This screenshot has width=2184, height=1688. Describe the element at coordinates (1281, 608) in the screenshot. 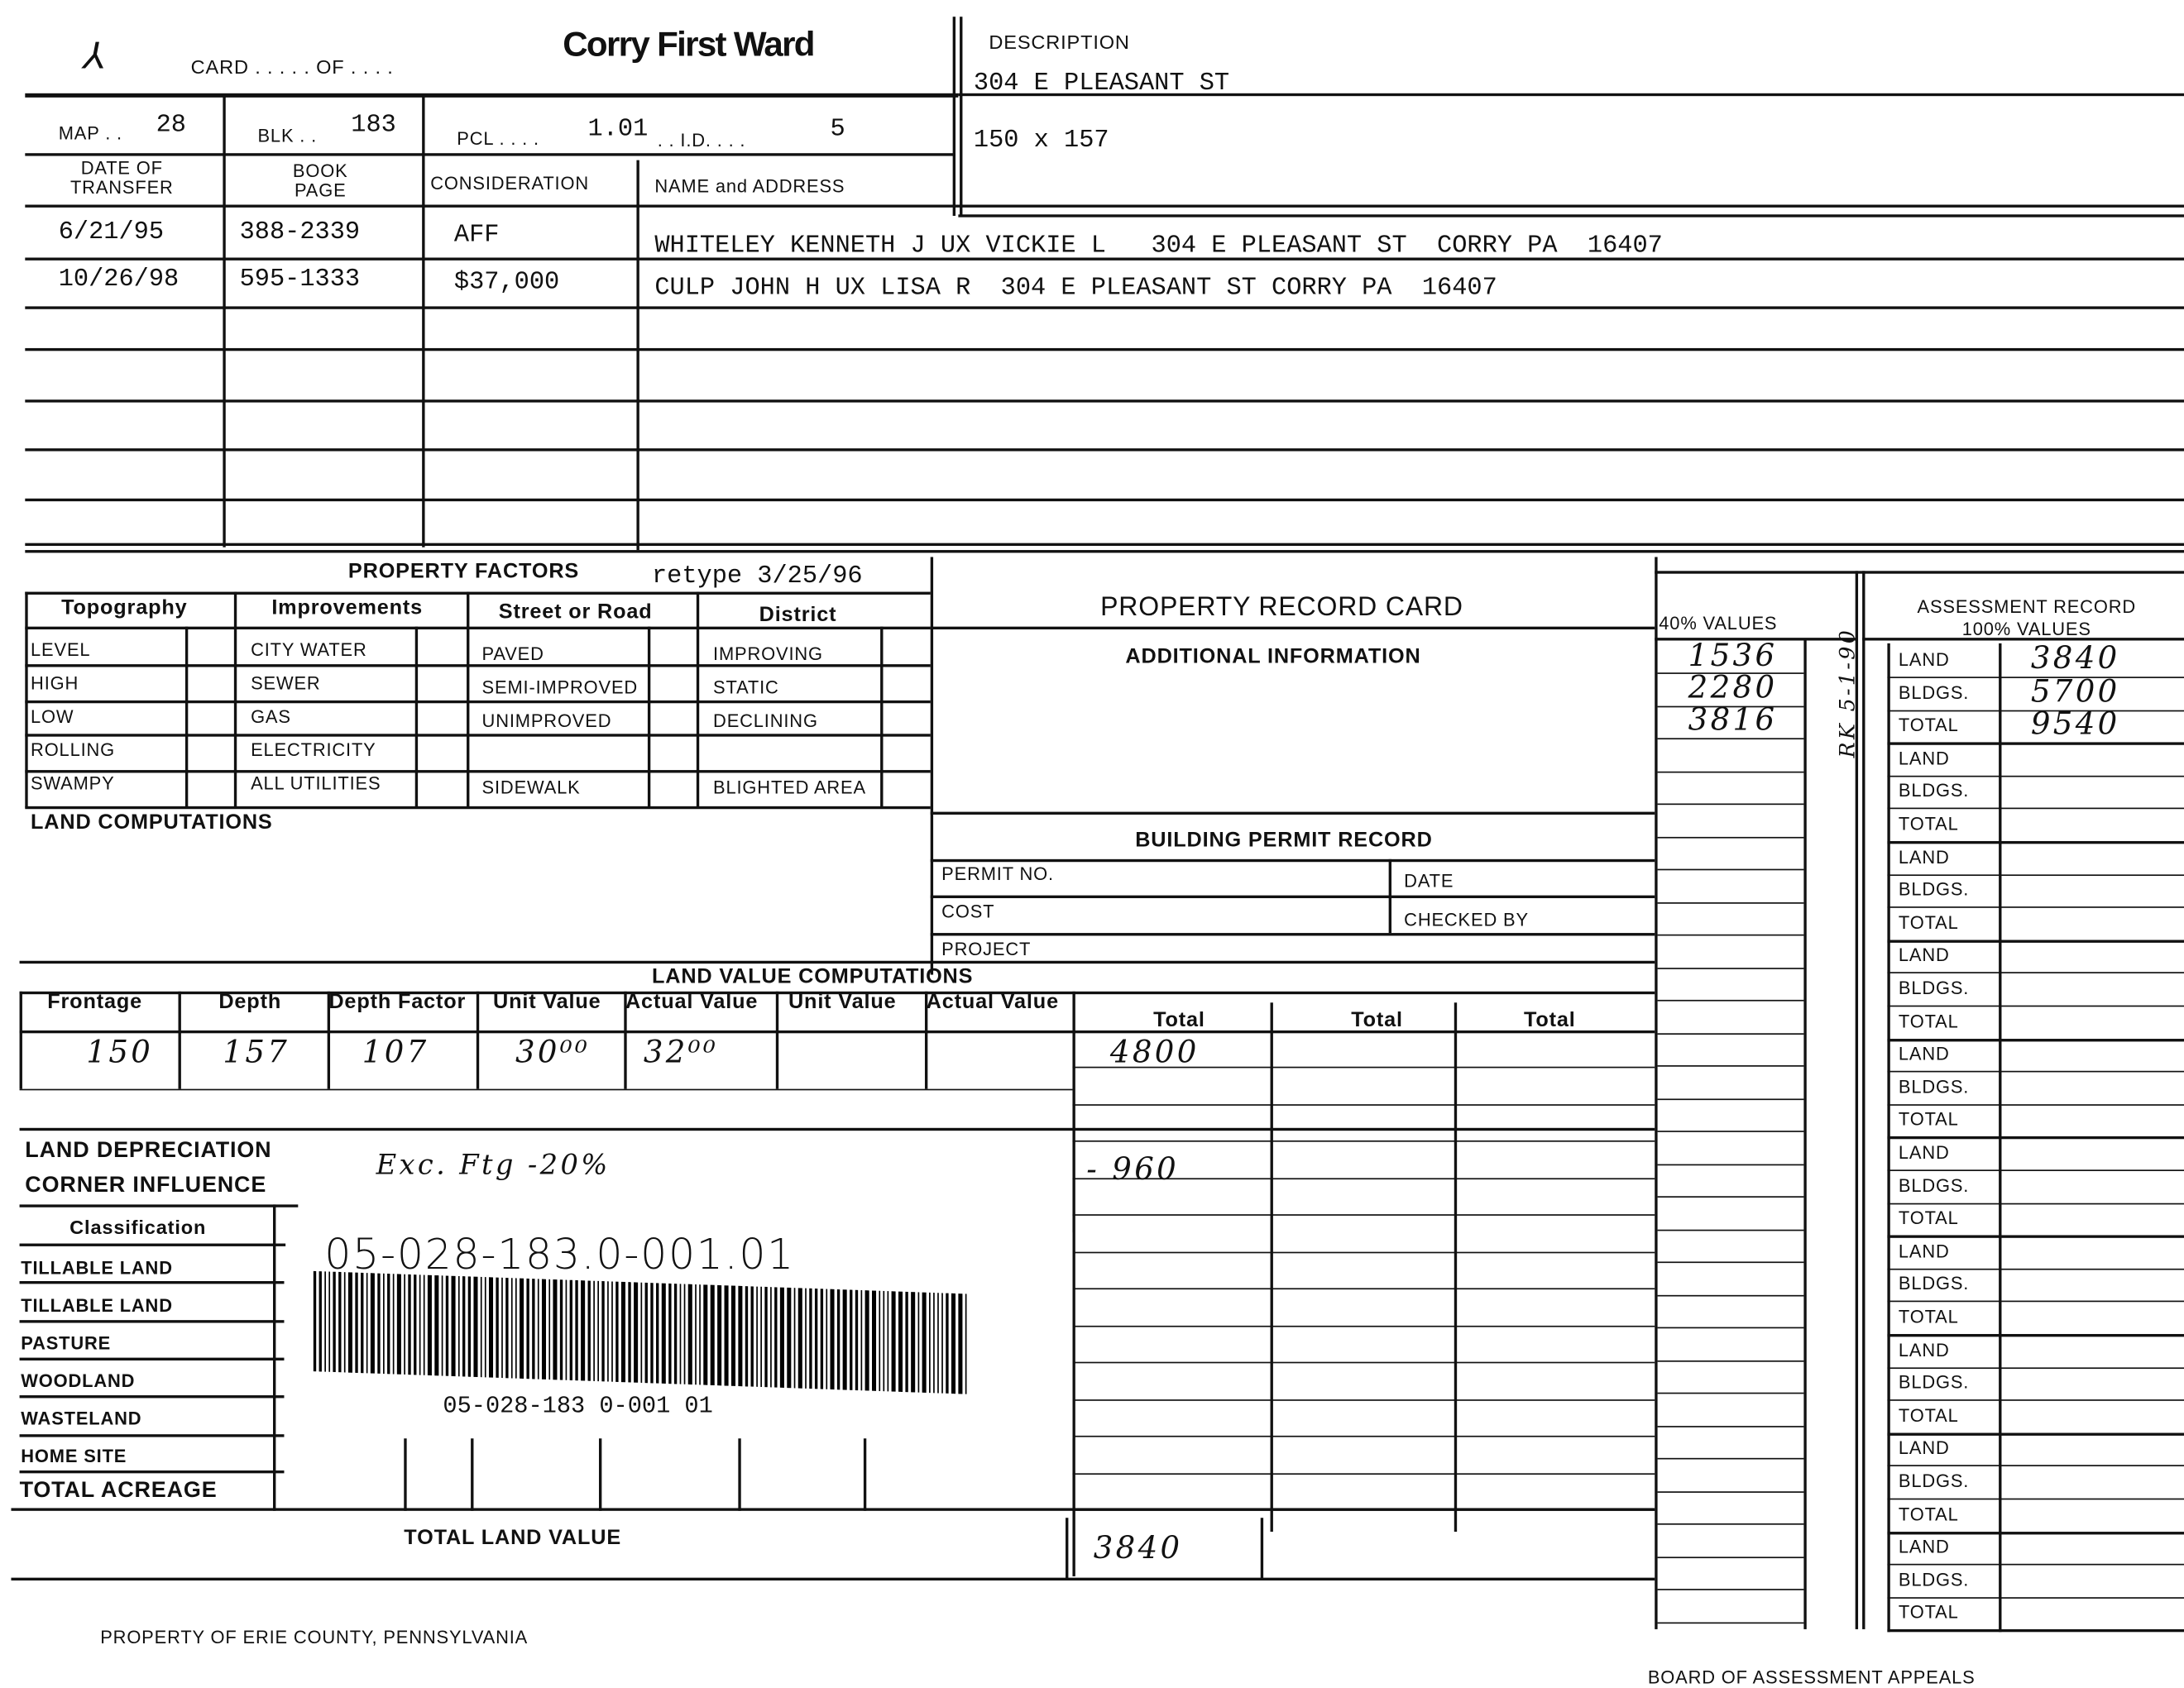

I see `record-card-title: PROPERTY RECORD CARD` at that location.